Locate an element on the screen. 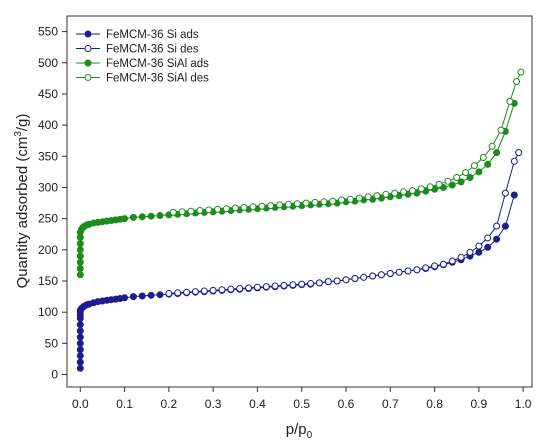 Image resolution: width=550 pixels, height=447 pixels. y-axis: 0 50 100 150 200 250 300 350 400 450 500 550 is located at coordinates (52, 203).